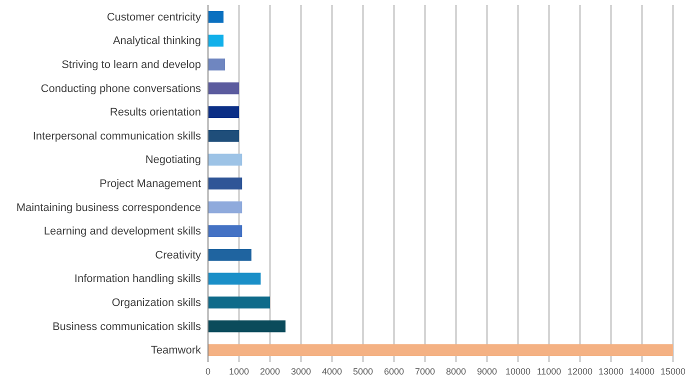 This screenshot has height=379, width=685. What do you see at coordinates (363, 371) in the screenshot?
I see `x-tick-label: 5000` at bounding box center [363, 371].